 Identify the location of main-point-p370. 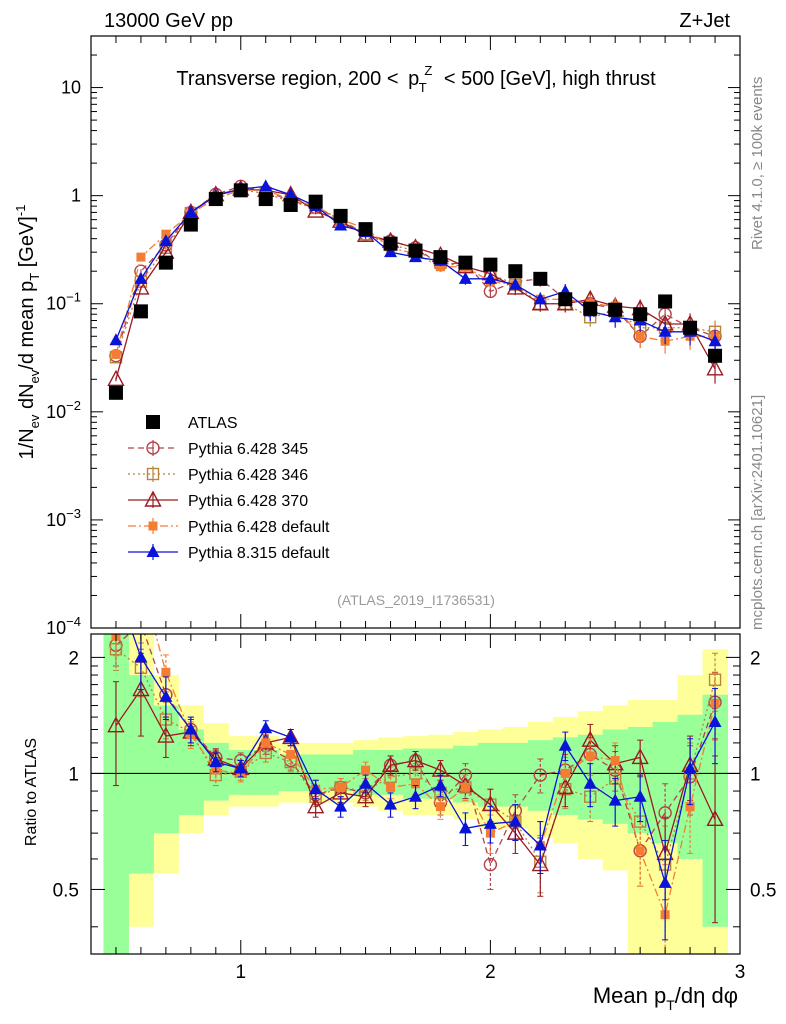
(116, 377).